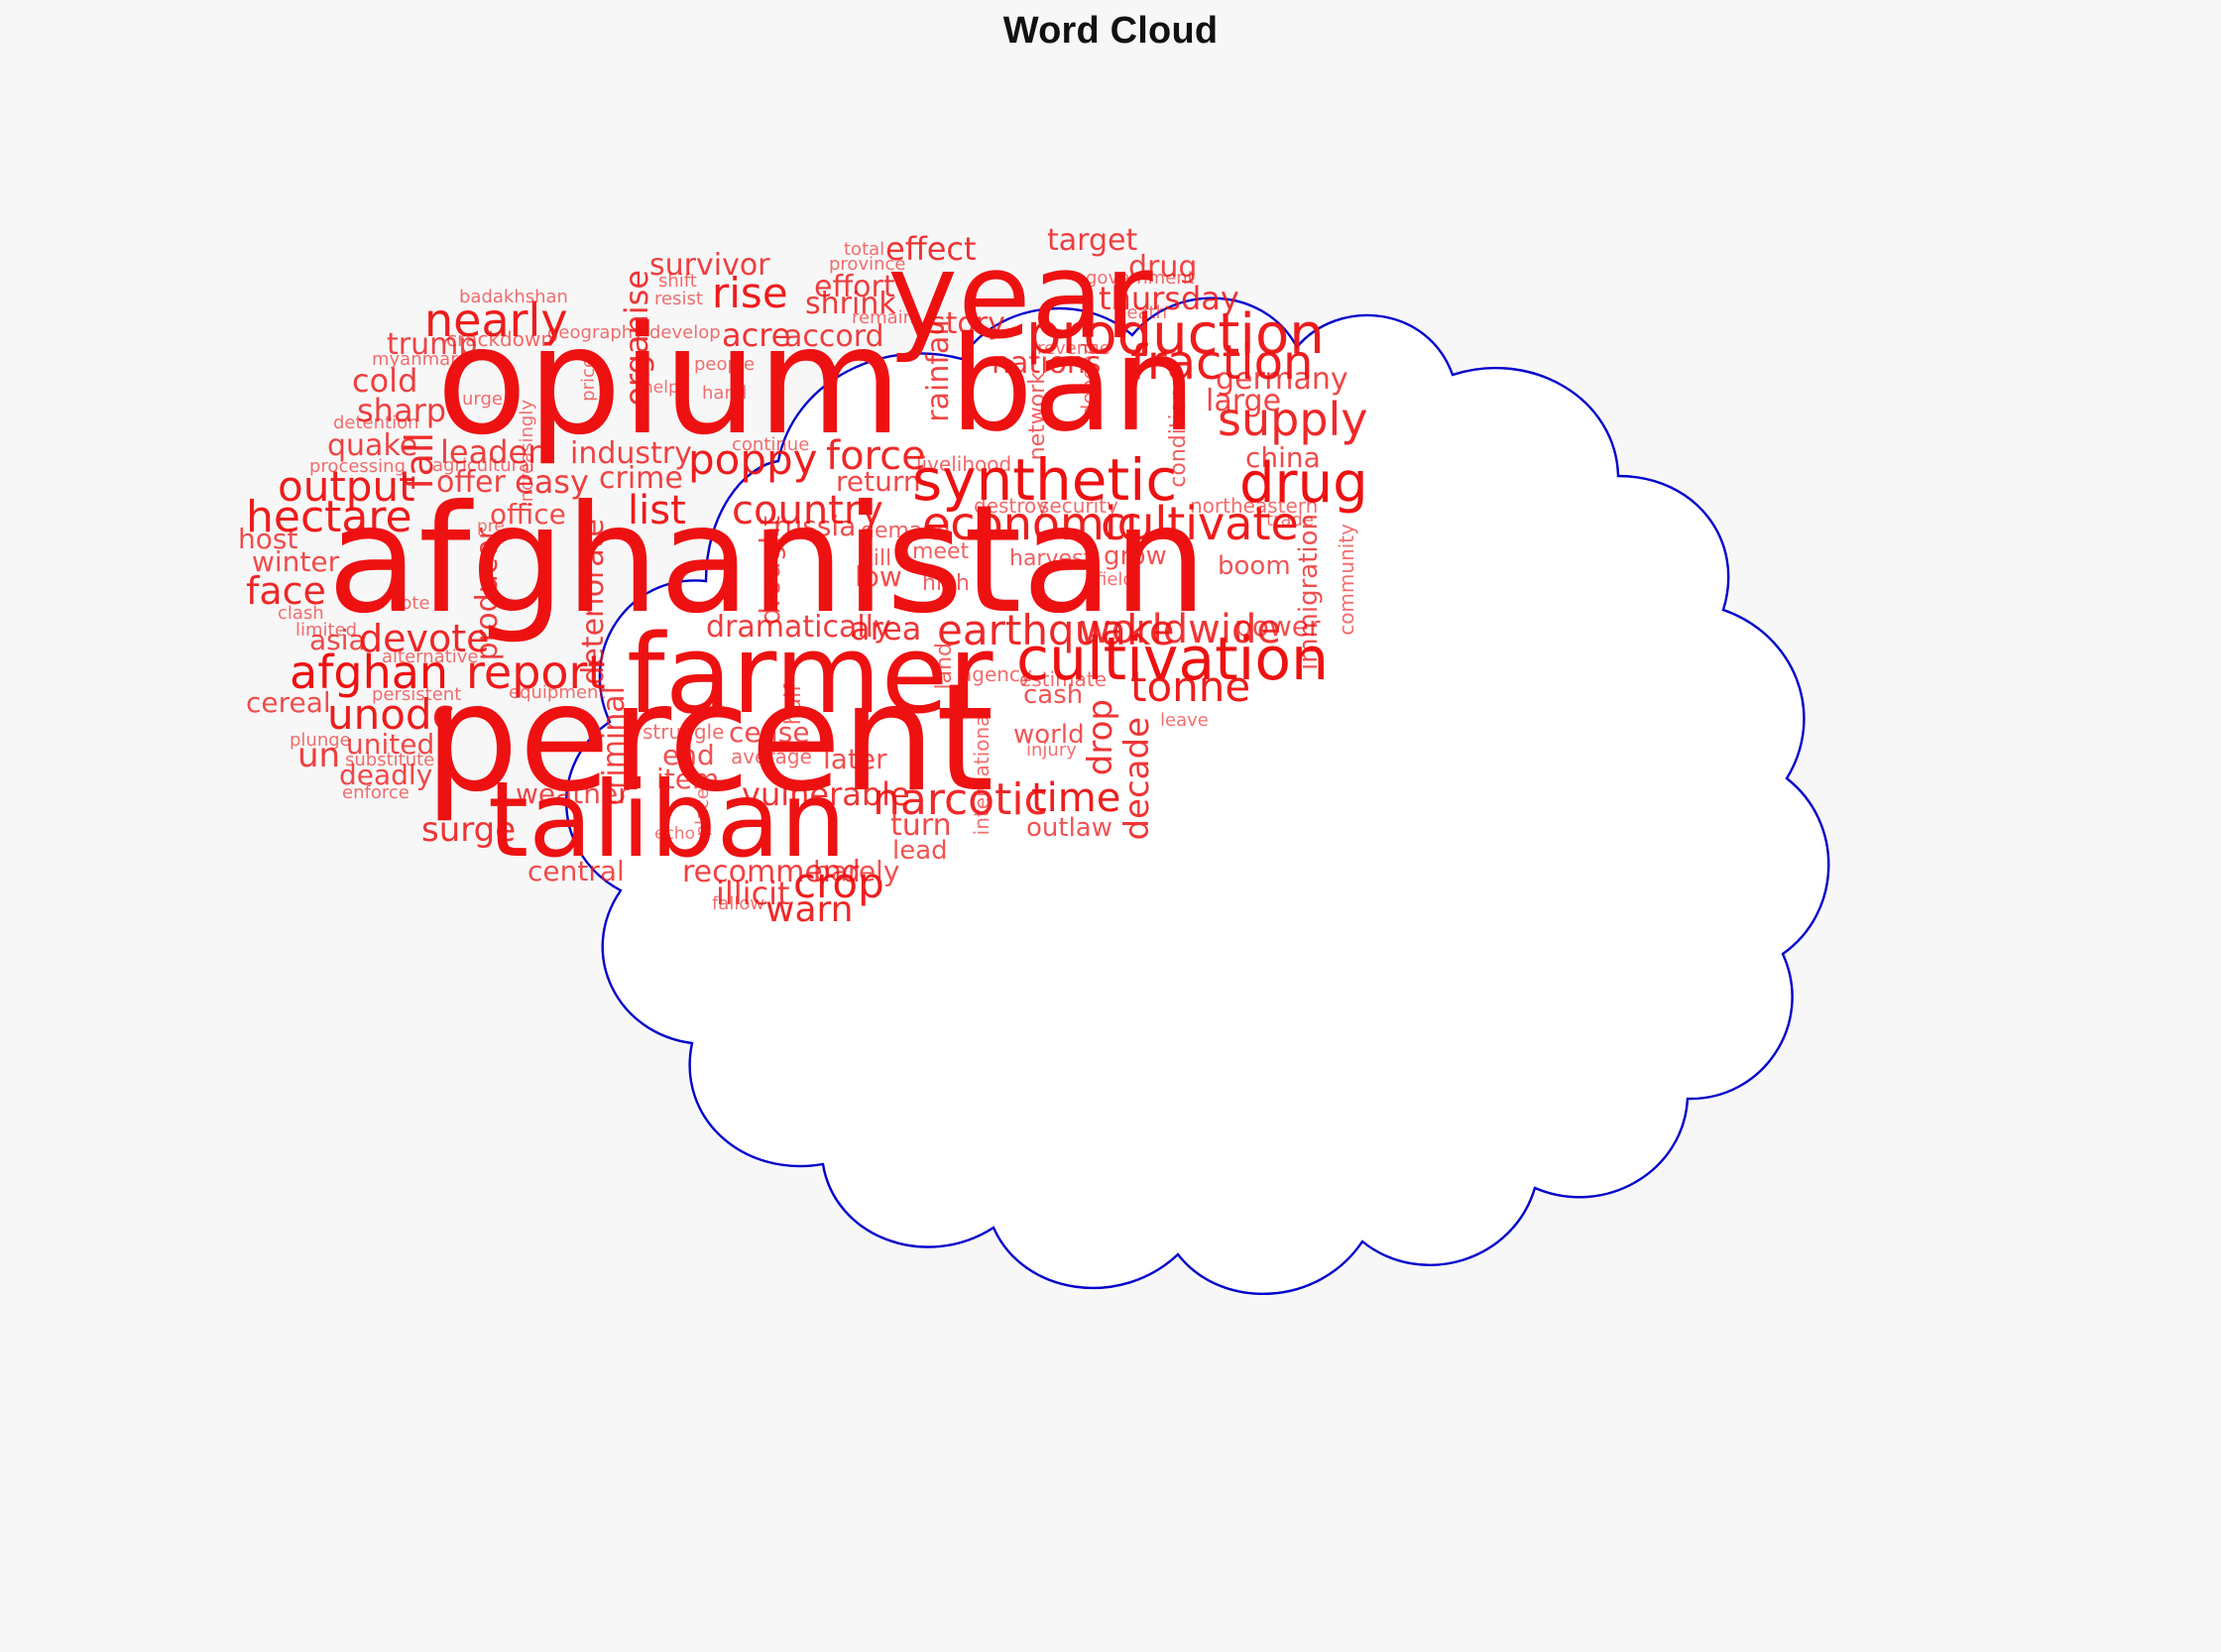 This screenshot has width=2221, height=1652. I want to click on word-meet: meet, so click(941, 552).